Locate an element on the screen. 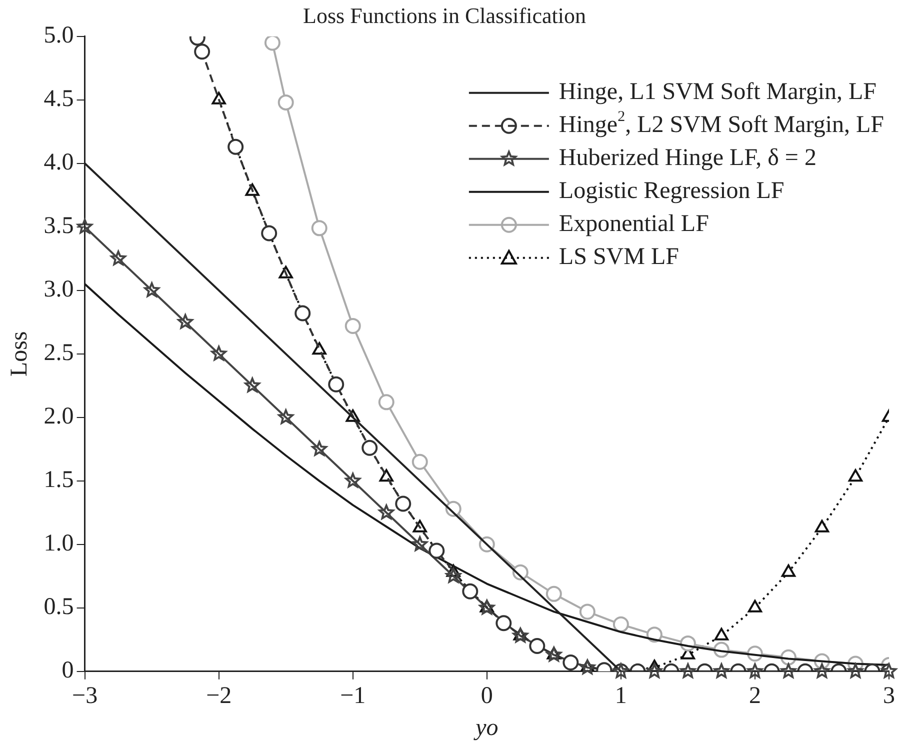 The height and width of the screenshot is (743, 911). x-tick-label: 0 is located at coordinates (486, 696).